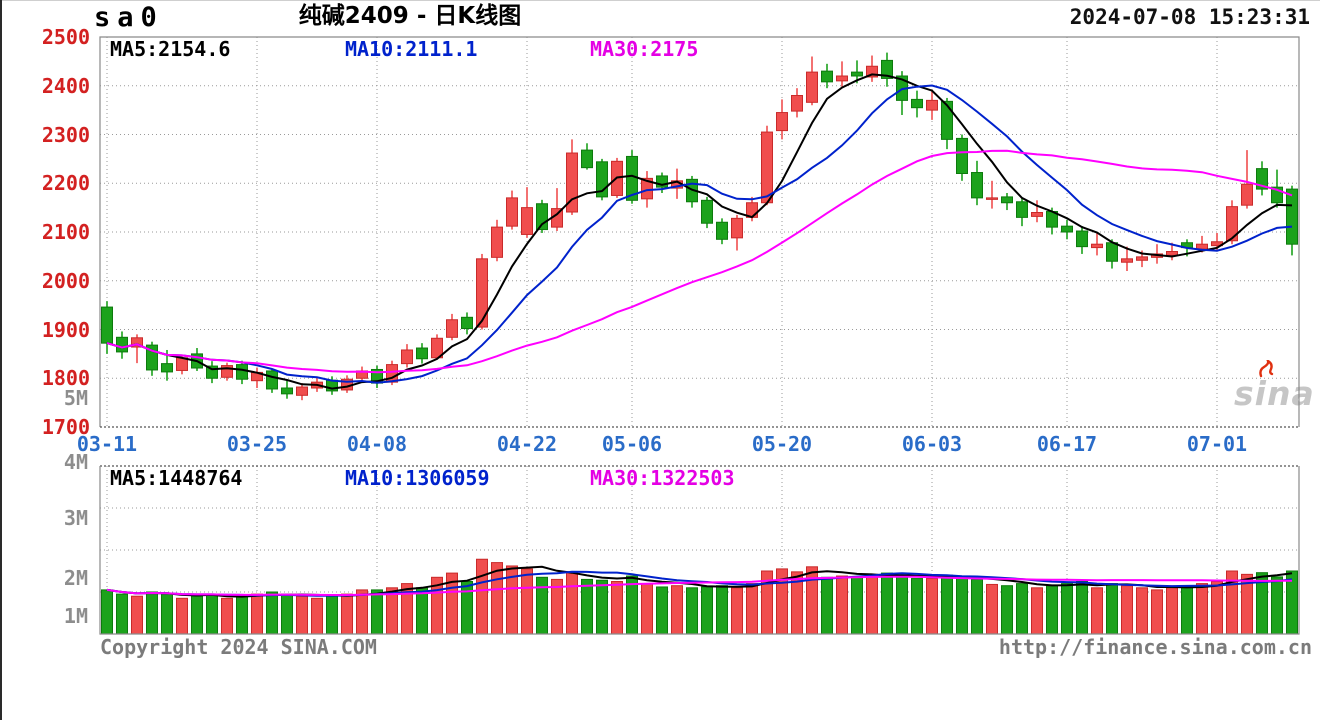 Image resolution: width=1320 pixels, height=720 pixels. Describe the element at coordinates (377, 444) in the screenshot. I see `date-tick-label: 04-08` at that location.